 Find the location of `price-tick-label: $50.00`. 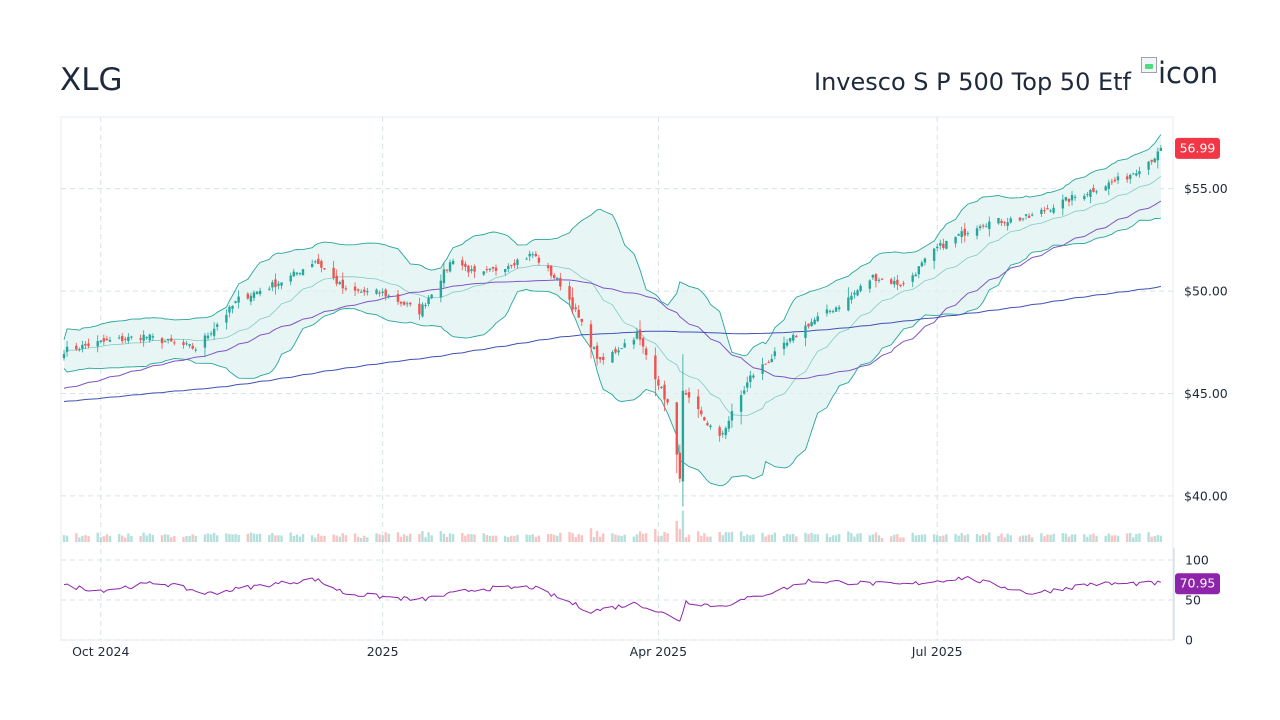

price-tick-label: $50.00 is located at coordinates (1206, 291).